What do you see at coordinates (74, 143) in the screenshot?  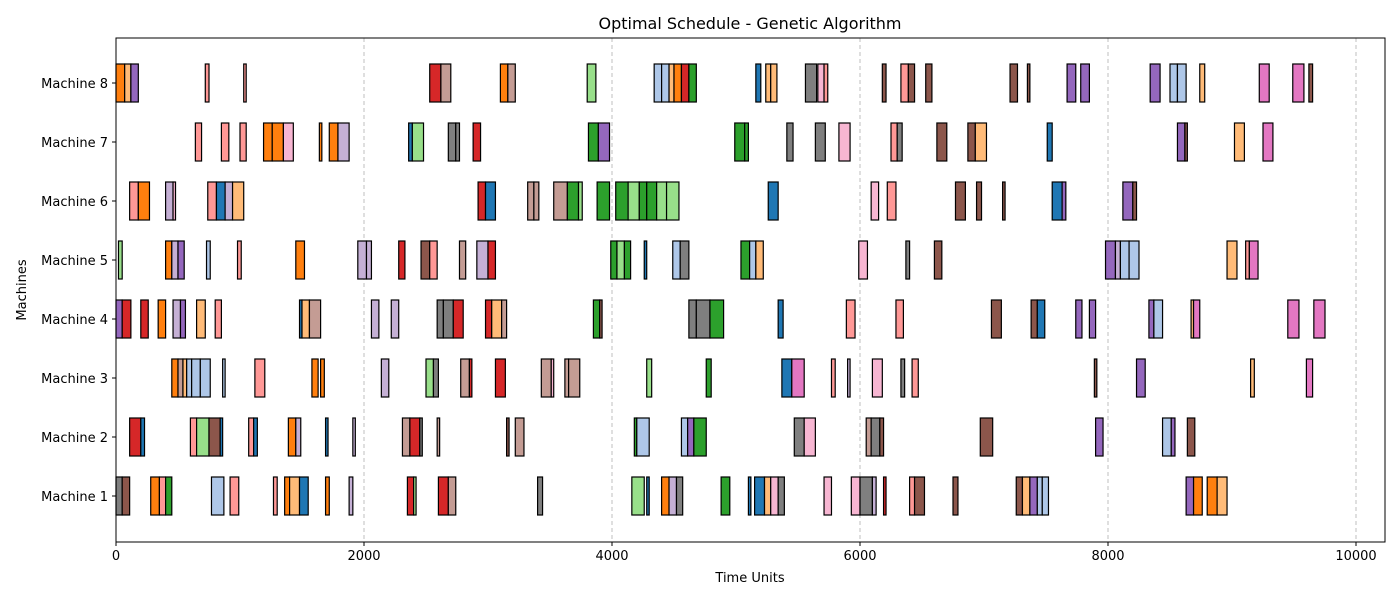 I see `y-tick-label: Machine 7` at bounding box center [74, 143].